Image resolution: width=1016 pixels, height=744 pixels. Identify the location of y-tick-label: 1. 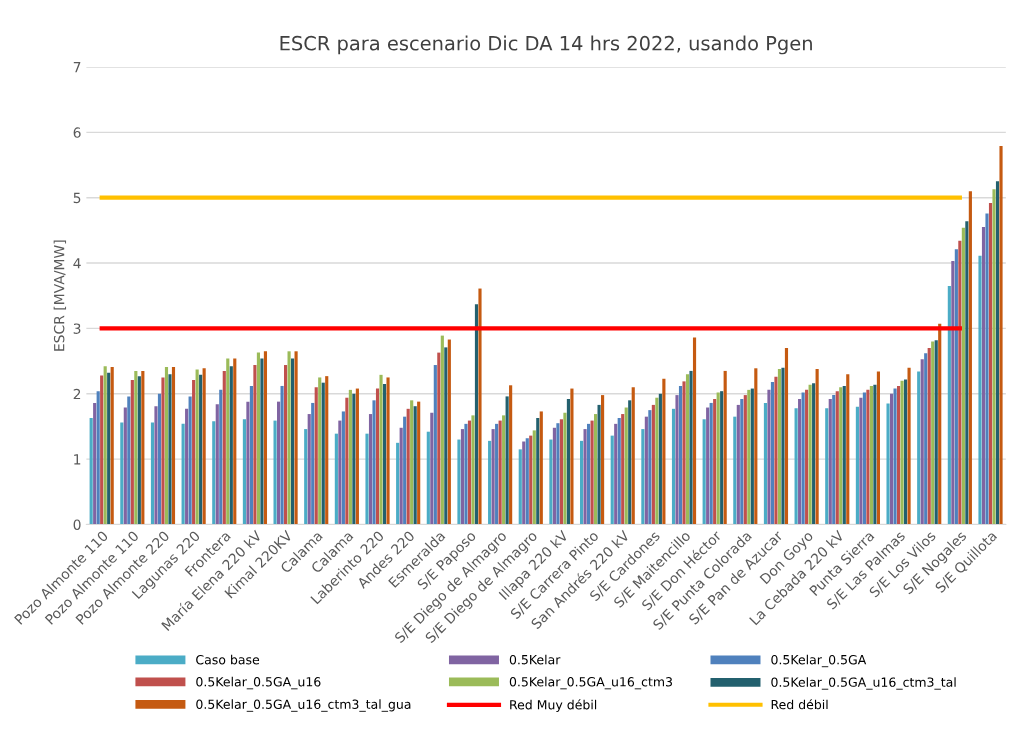
(77, 459).